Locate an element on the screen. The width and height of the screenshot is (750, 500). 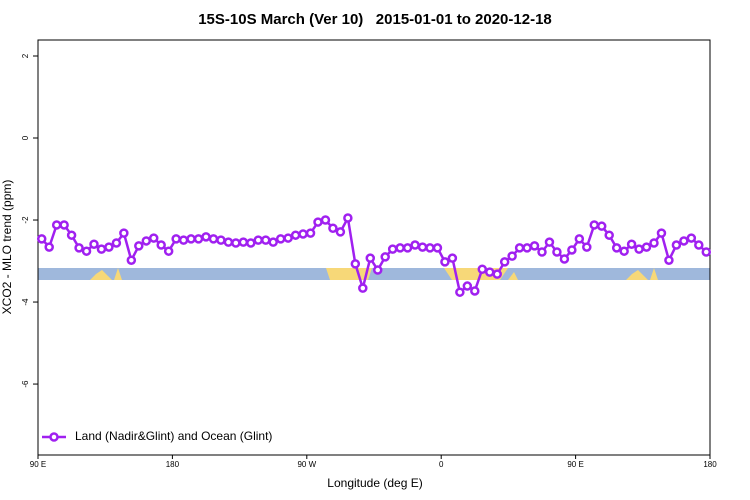
y-tick-label: 0 is located at coordinates (25, 137).